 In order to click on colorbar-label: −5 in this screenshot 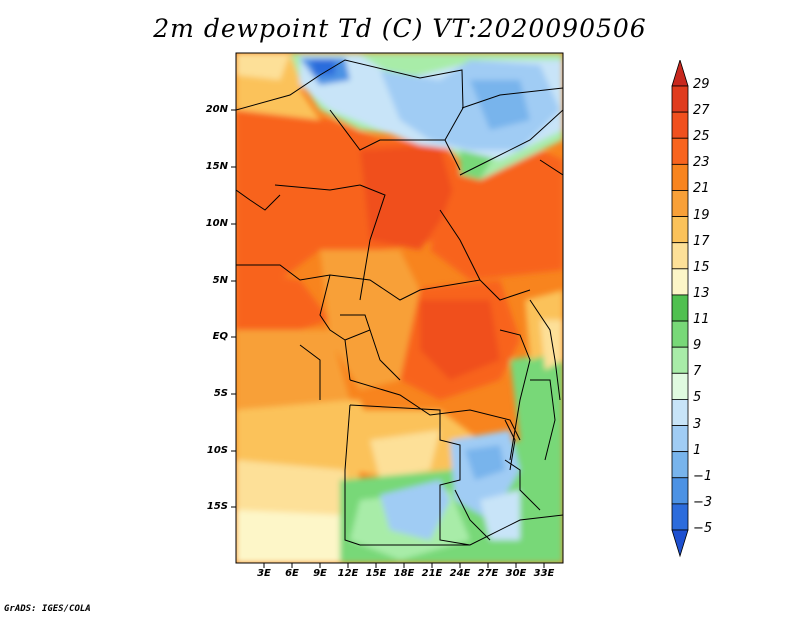, I will do `click(703, 528)`.